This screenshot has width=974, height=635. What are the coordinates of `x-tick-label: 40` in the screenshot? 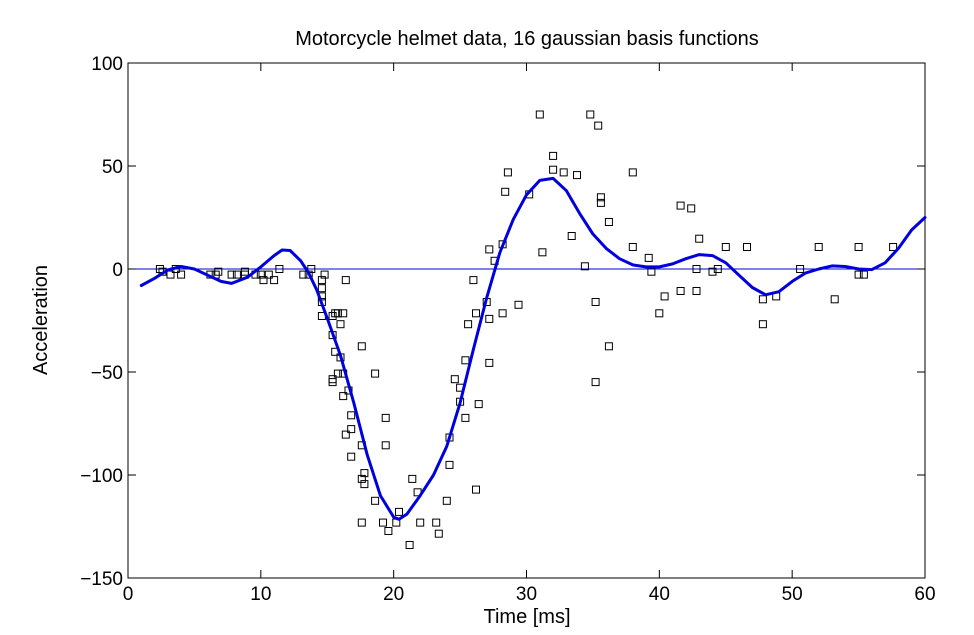 It's located at (659, 594).